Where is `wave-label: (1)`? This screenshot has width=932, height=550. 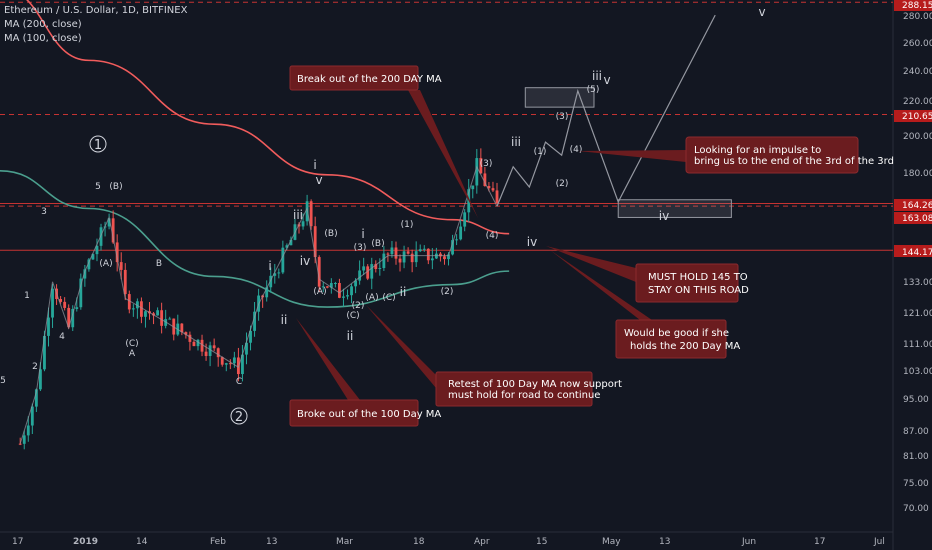
wave-label: (1) is located at coordinates (407, 225).